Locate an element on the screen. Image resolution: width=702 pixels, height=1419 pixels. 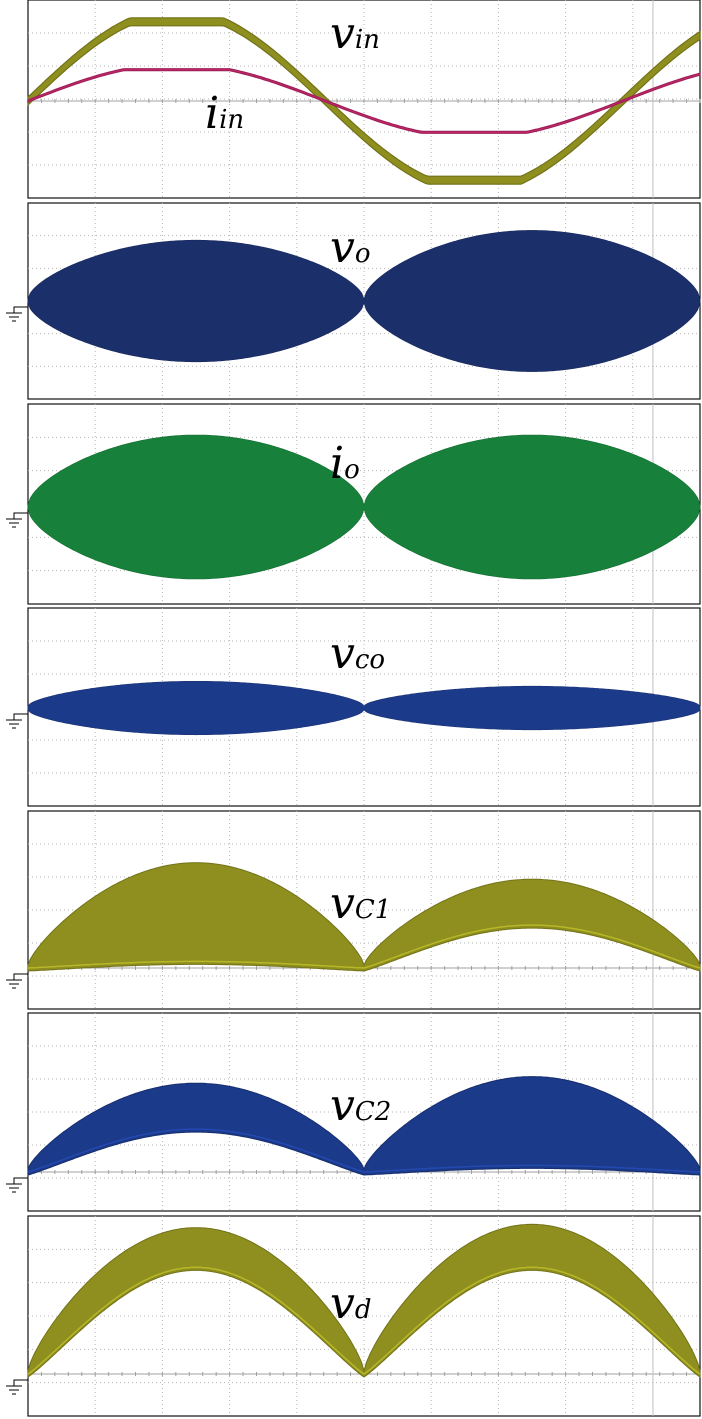
trace-v-C2 is located at coordinates (364, 1126).